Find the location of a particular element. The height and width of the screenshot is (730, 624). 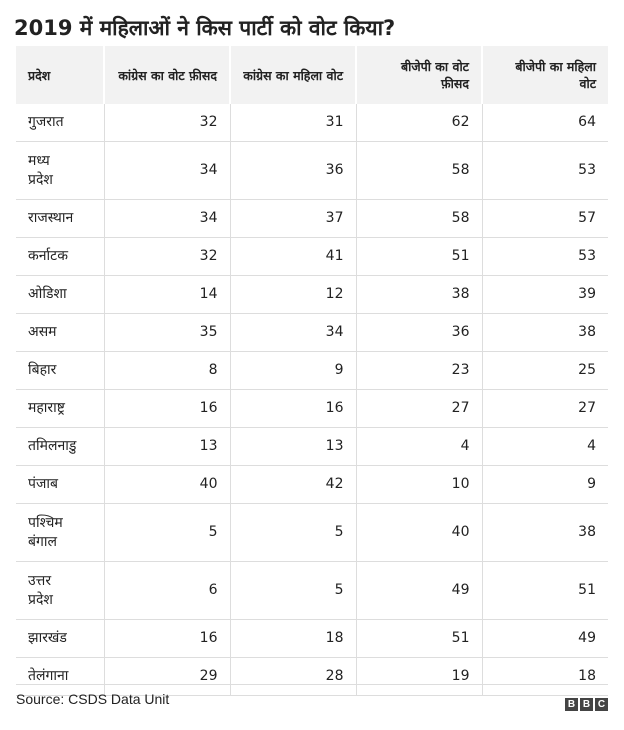

table-row: तेलंगाना 29 28 19 18 is located at coordinates (312, 676).